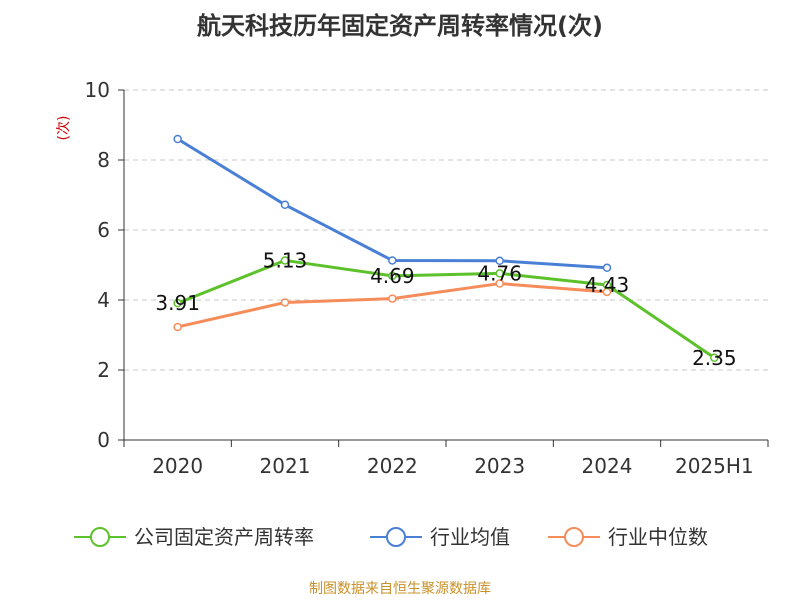  What do you see at coordinates (392, 466) in the screenshot?
I see `x-tick-label: 2022` at bounding box center [392, 466].